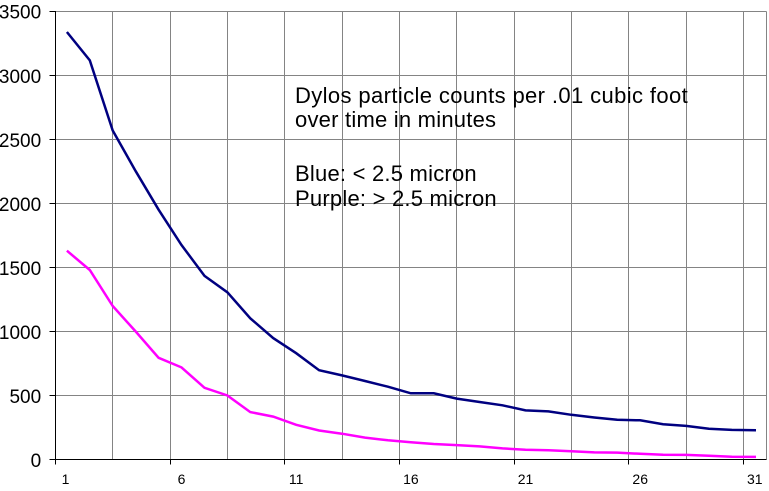 The image size is (769, 491). Describe the element at coordinates (25, 397) in the screenshot. I see `svg-text: 500` at that location.